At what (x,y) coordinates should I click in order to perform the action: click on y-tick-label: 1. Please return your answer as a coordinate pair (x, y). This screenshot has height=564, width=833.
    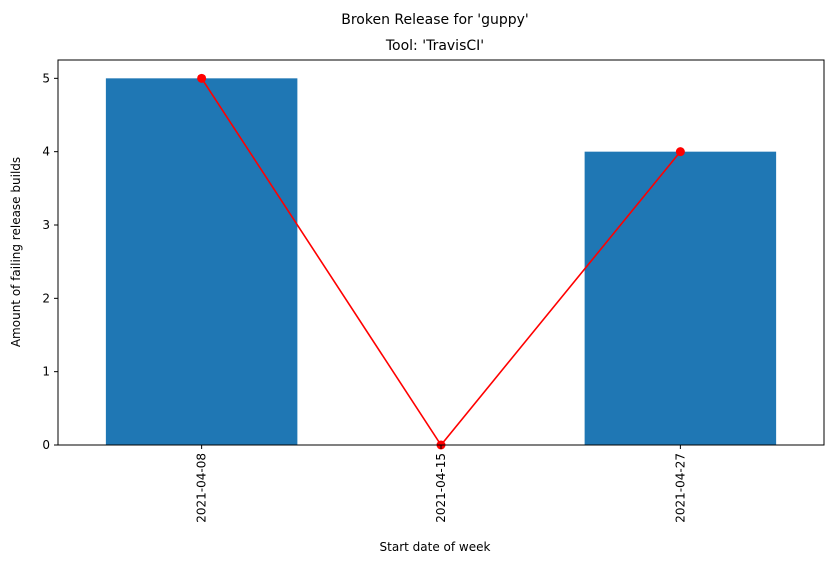
    Looking at the image, I should click on (46, 372).